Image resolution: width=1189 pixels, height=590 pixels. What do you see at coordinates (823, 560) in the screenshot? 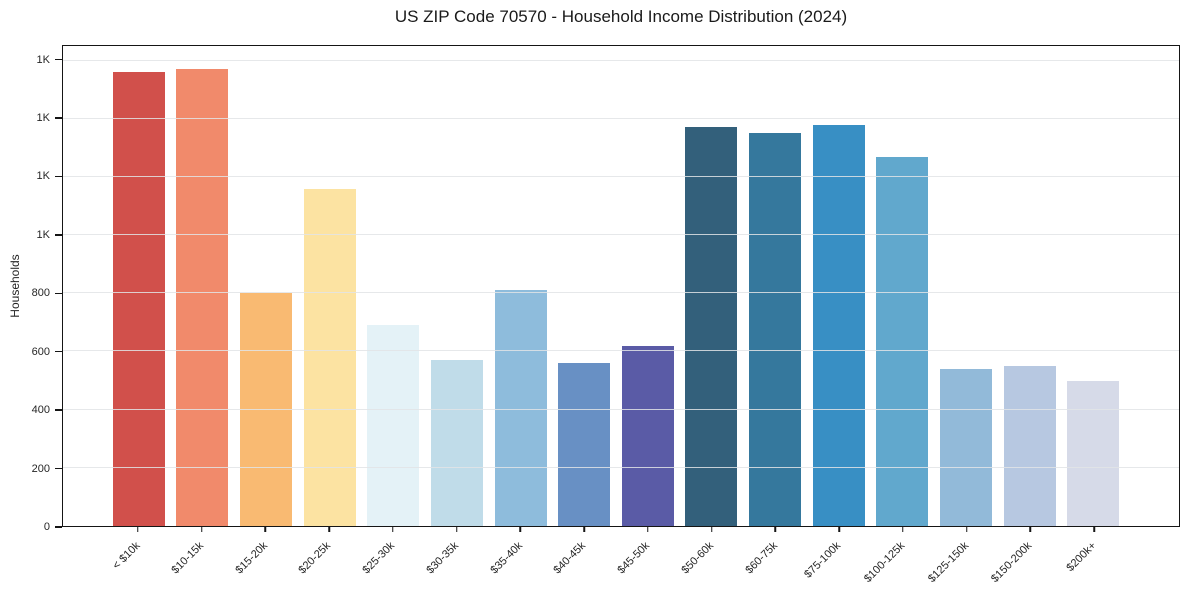
I see `x-tick-label-11: $75-100k` at bounding box center [823, 560].